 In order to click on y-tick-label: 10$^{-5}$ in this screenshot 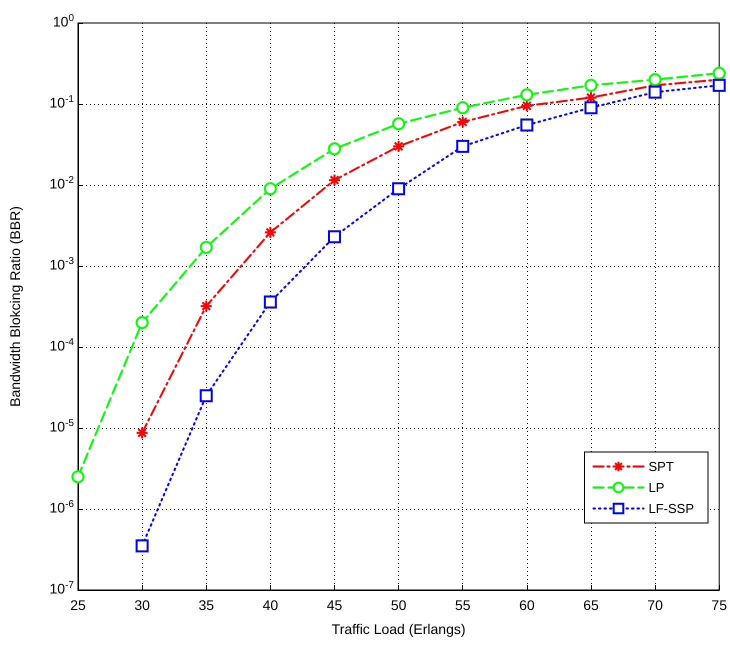, I will do `click(62, 427)`.